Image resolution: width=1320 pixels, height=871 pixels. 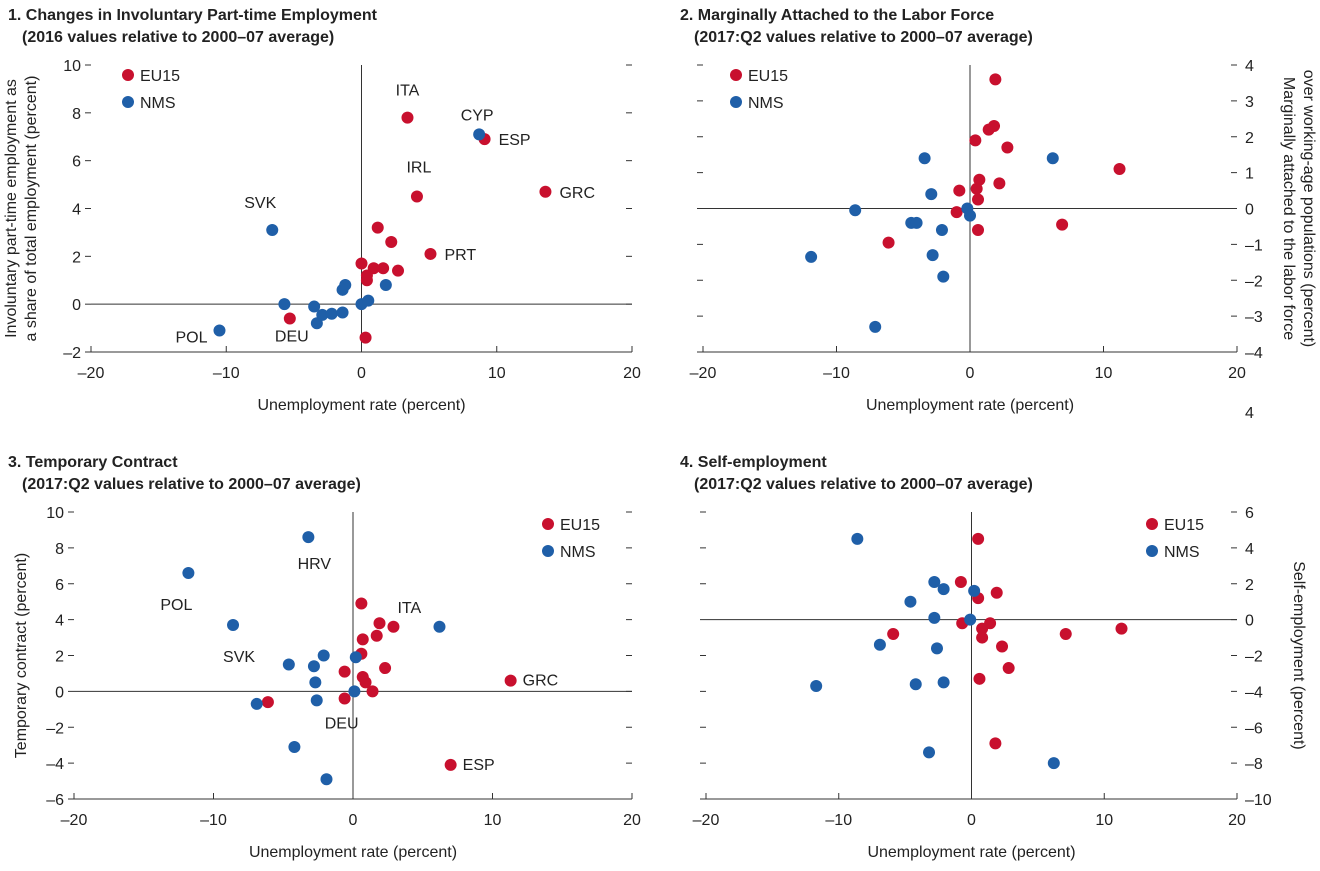 I want to click on y-tick-label: 6, so click(x=76, y=162).